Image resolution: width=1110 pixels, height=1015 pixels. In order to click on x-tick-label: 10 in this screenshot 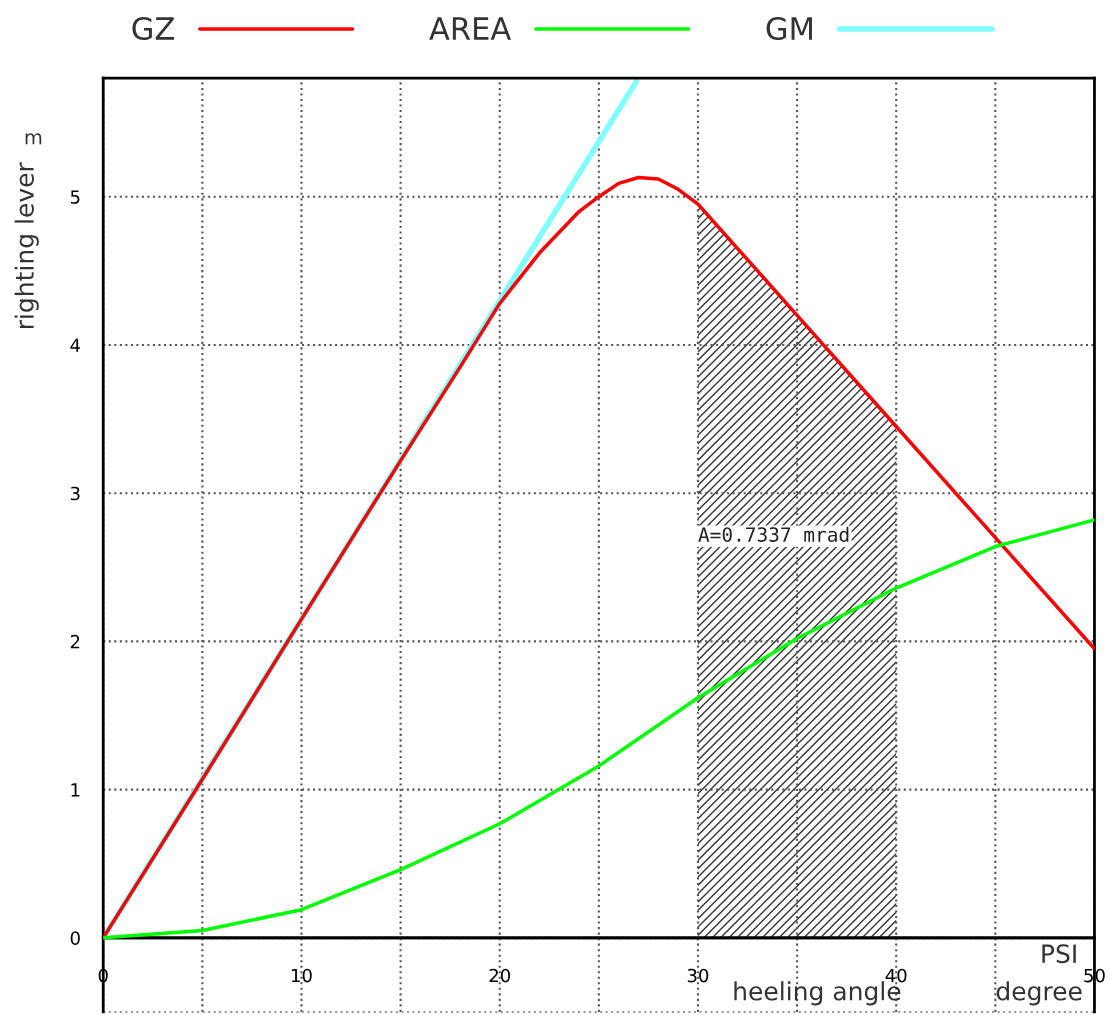, I will do `click(301, 975)`.